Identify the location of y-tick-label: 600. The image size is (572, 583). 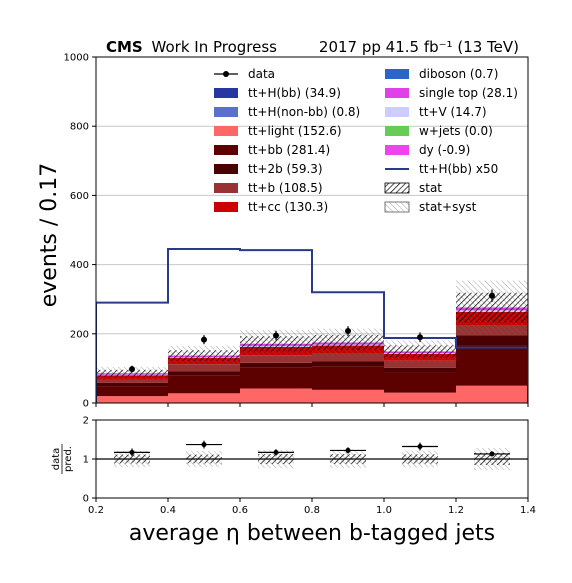
(79, 196).